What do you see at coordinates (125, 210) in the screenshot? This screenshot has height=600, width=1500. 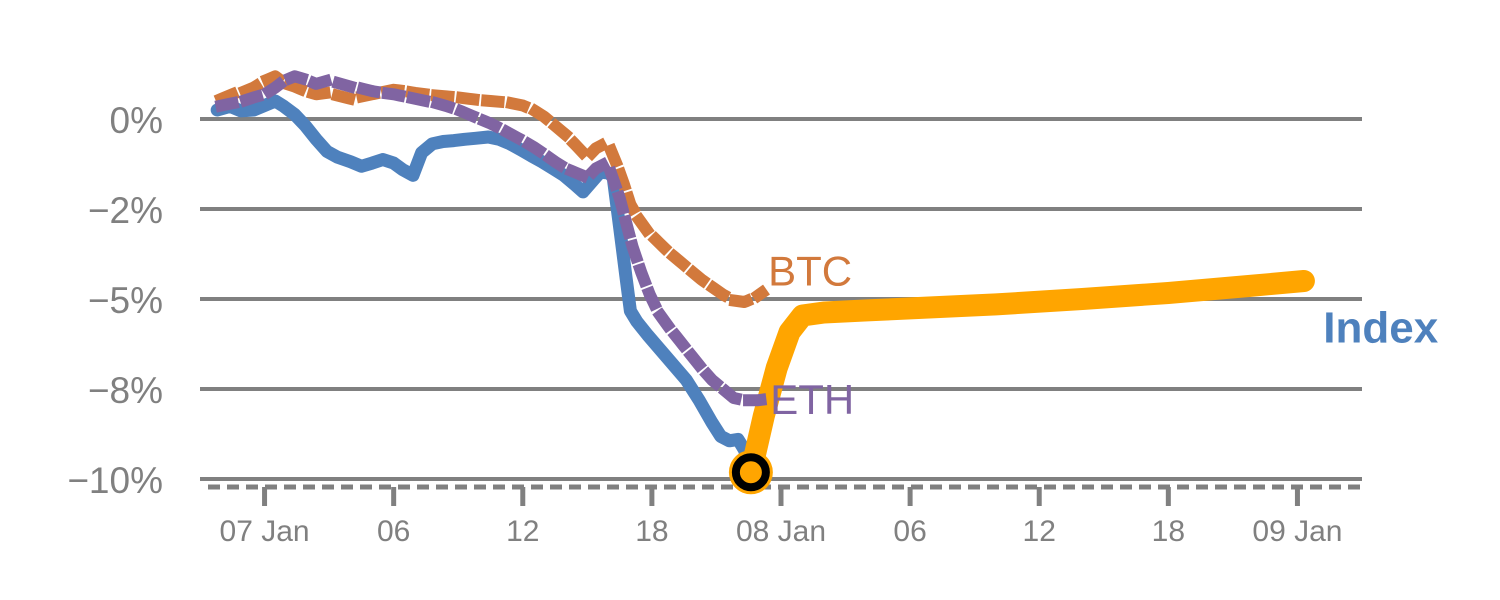 I see `y-tick-label-1: −2%` at bounding box center [125, 210].